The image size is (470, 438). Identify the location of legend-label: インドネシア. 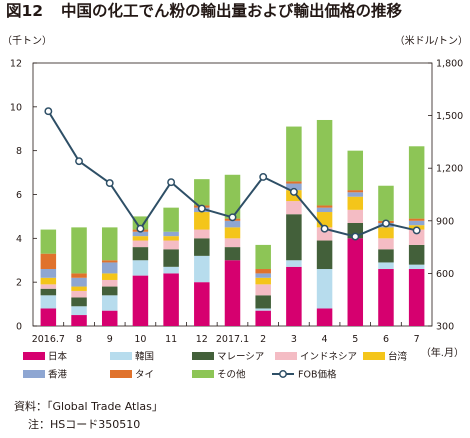
(328, 357).